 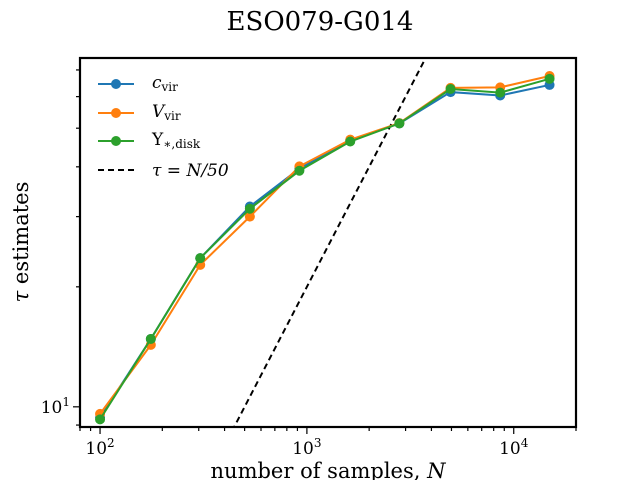 I want to click on svg-text: τ = N/50, so click(x=190, y=171).